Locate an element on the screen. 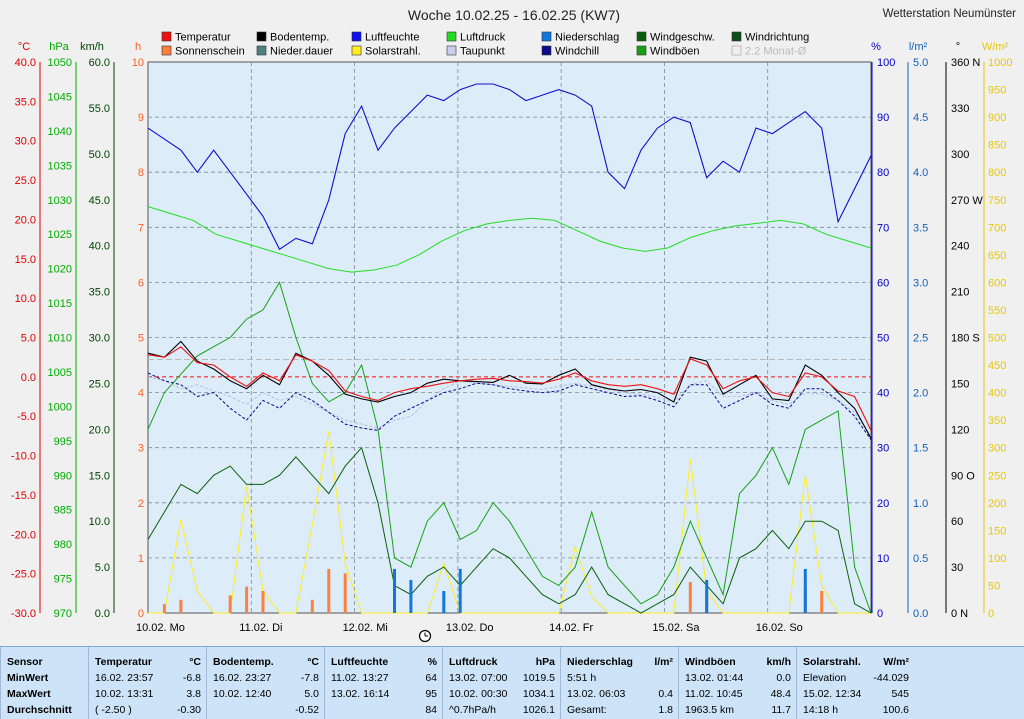 This screenshot has height=719, width=1024. pressure-axis-tick: 1040 is located at coordinates (60, 132).